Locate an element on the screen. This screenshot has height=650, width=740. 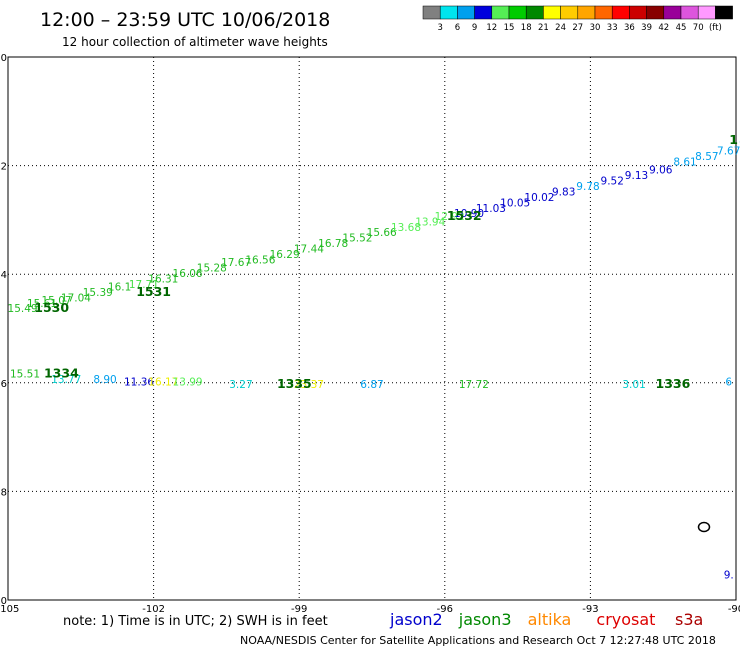
y-tick-label: -60 is located at coordinates (3, 58).